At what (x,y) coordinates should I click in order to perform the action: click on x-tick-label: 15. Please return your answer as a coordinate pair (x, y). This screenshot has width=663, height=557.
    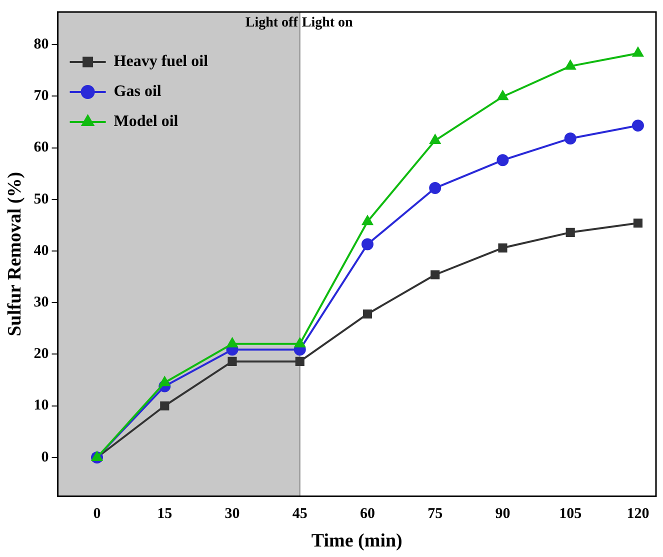
    Looking at the image, I should click on (164, 514).